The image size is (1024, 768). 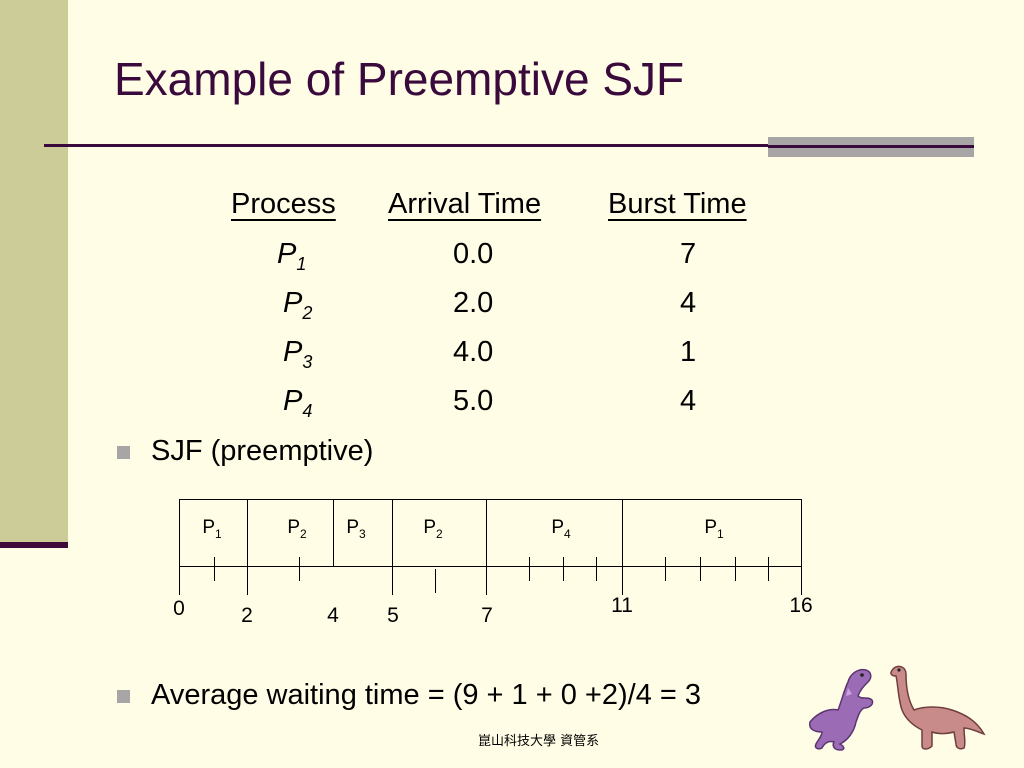 I want to click on gantt-time-label: 4, so click(x=333, y=615).